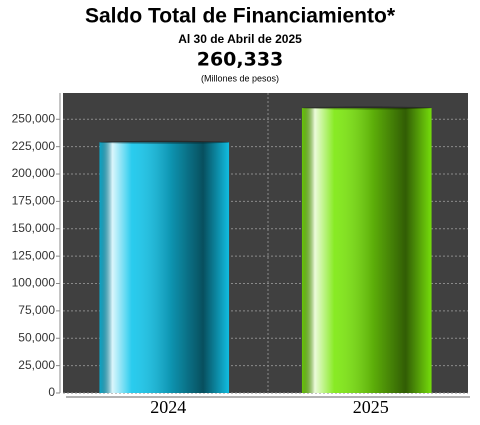  I want to click on y-tick-label: 75,000, so click(36, 310).